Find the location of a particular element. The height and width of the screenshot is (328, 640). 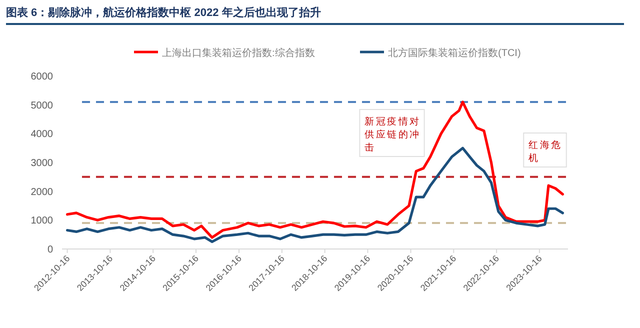

y-tick-label: 2000 is located at coordinates (42, 192).